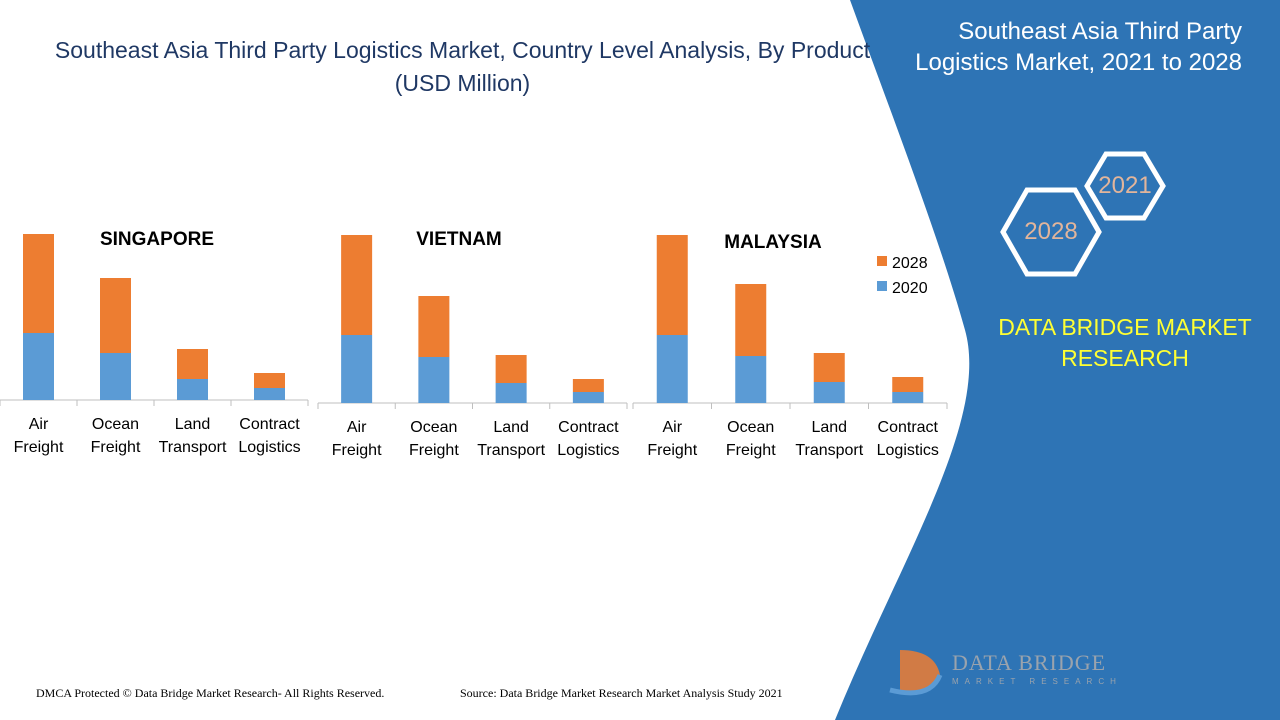 The image size is (1280, 720). Describe the element at coordinates (916, 684) in the screenshot. I see `logo-swoosh-icon` at that location.